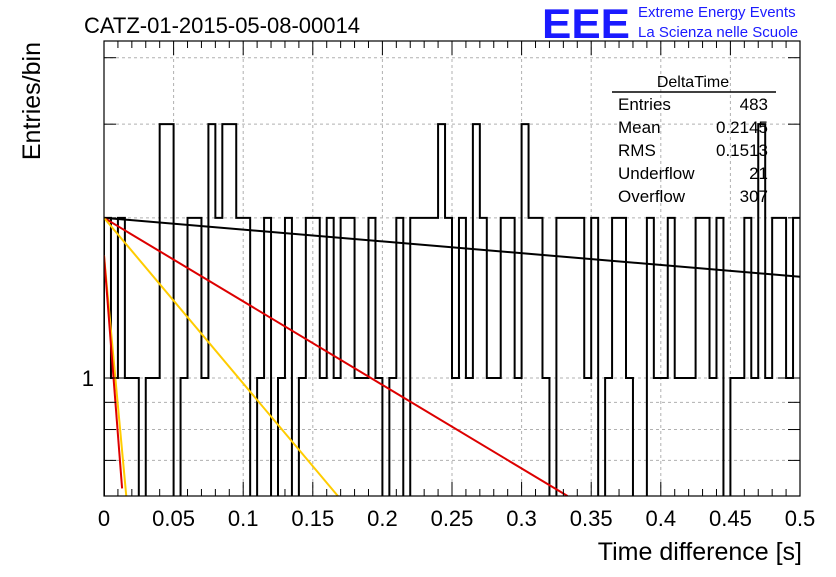  Describe the element at coordinates (452, 518) in the screenshot. I see `x-tick-label: 0.25` at that location.